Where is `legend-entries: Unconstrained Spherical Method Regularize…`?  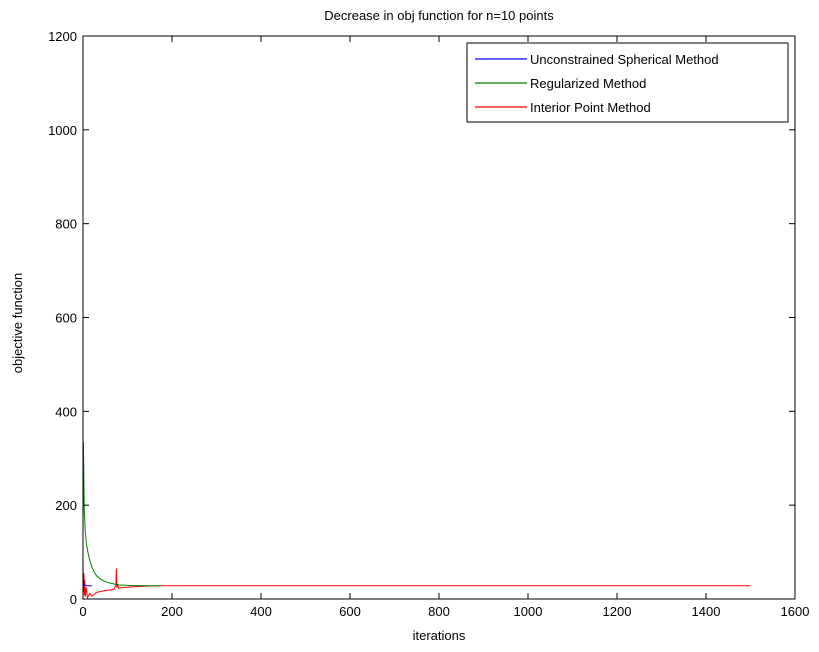 legend-entries: Unconstrained Spherical Method Regularize… is located at coordinates (597, 83).